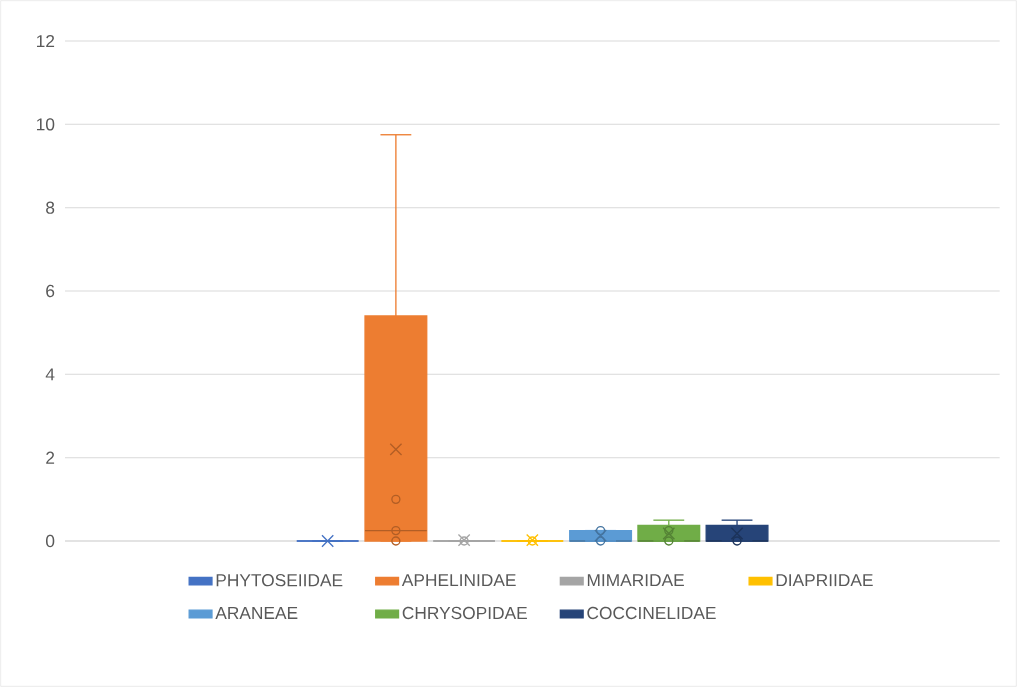 The height and width of the screenshot is (687, 1017). I want to click on y-tick-label: 4, so click(50, 374).